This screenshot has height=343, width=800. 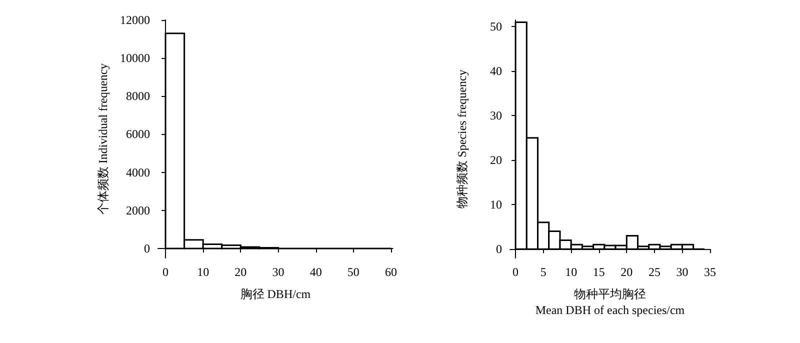 What do you see at coordinates (496, 71) in the screenshot?
I see `y-tick-label: 40` at bounding box center [496, 71].